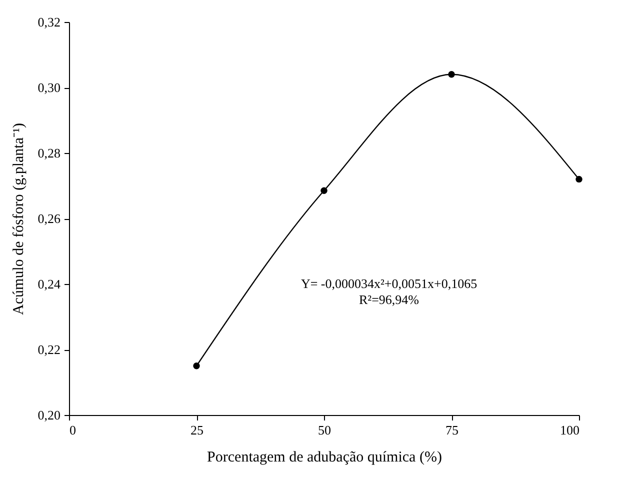 The image size is (626, 479). What do you see at coordinates (389, 299) in the screenshot?
I see `annotation: R²=96,94%` at bounding box center [389, 299].